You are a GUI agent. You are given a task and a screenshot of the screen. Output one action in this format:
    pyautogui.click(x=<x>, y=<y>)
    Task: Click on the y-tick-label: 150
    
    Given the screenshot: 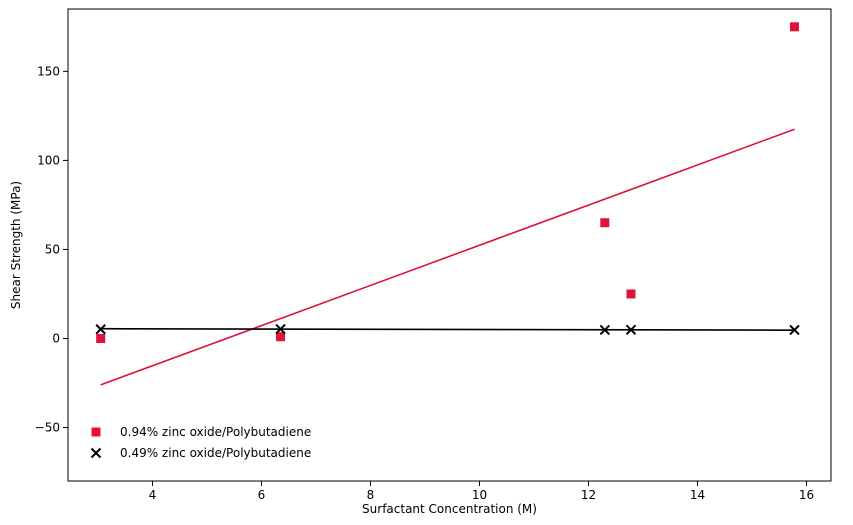 What is the action you would take?
    pyautogui.click(x=48, y=71)
    